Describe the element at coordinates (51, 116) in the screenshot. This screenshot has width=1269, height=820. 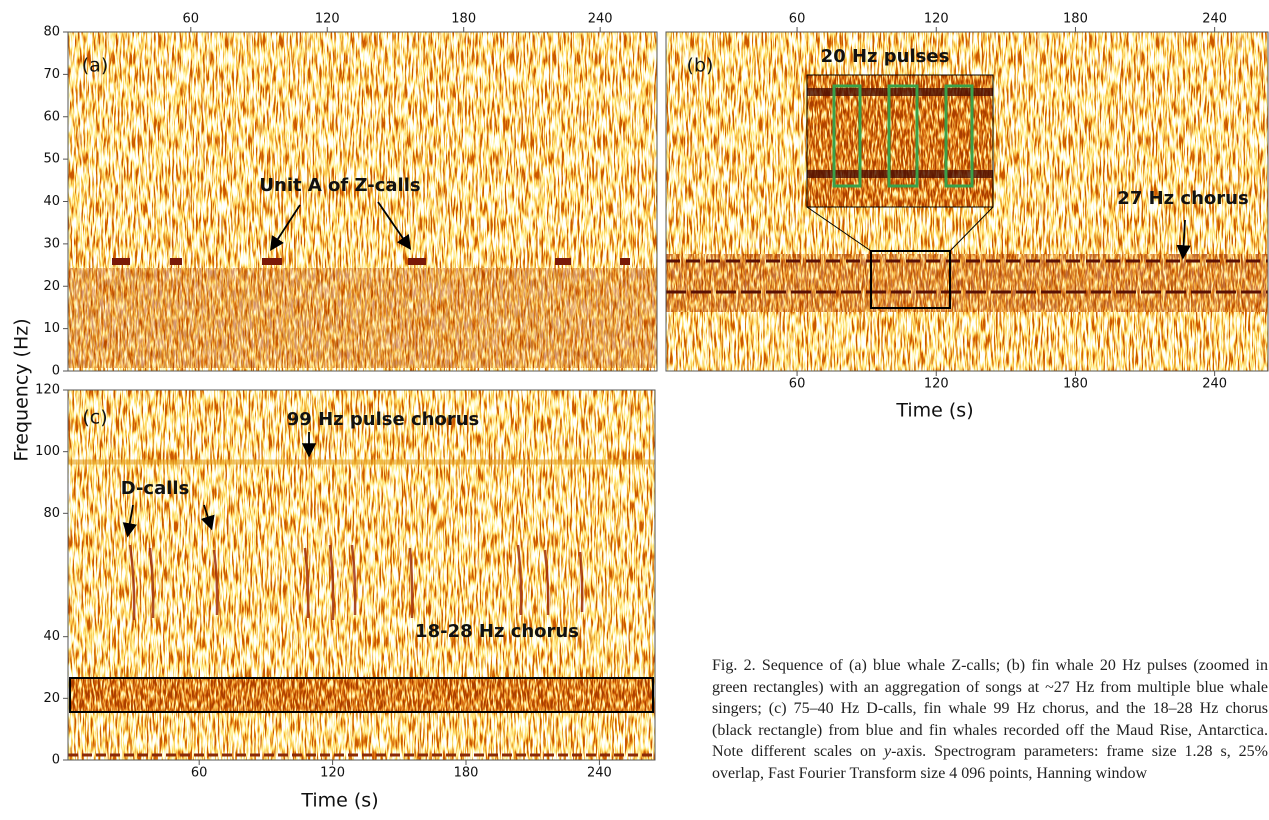
I see `y-tick-label: 60` at that location.